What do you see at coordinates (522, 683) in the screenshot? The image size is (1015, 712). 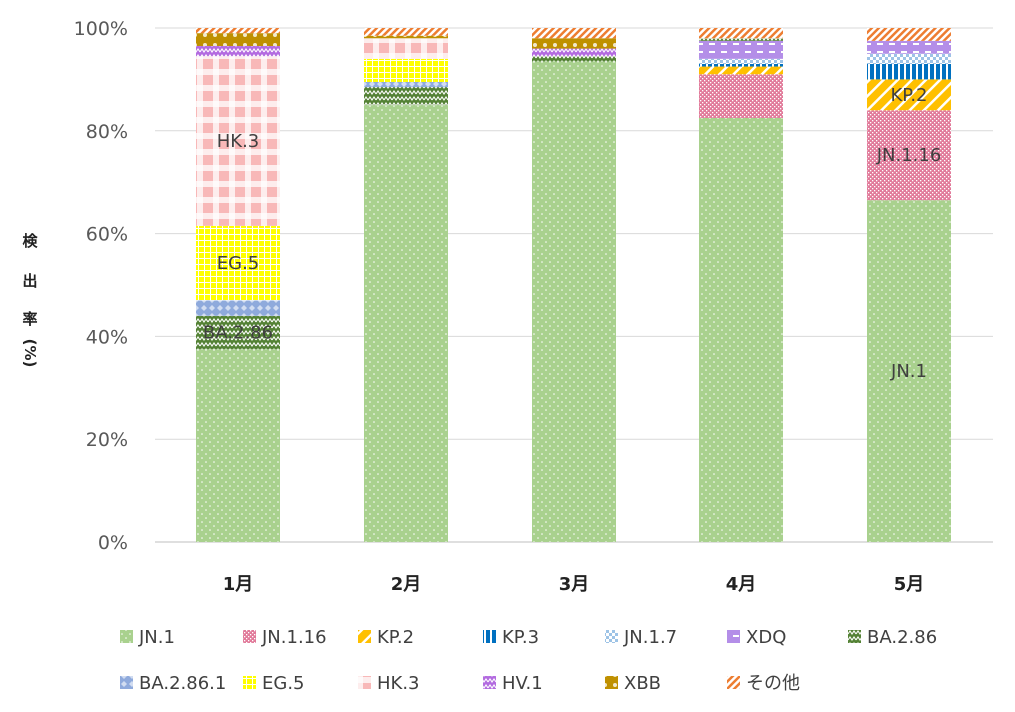 I see `legend-label: HV.1` at bounding box center [522, 683].